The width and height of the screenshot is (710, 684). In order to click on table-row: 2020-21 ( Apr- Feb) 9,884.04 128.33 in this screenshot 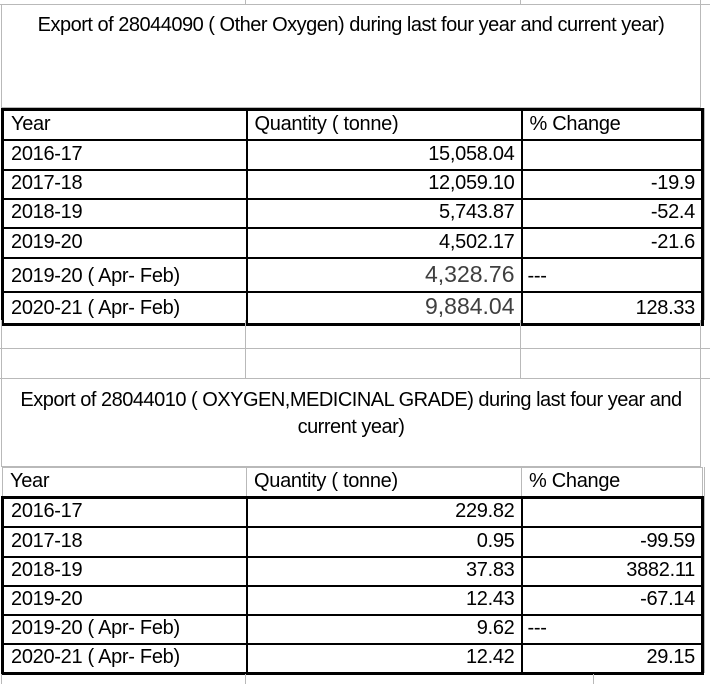, I will do `click(352, 308)`.